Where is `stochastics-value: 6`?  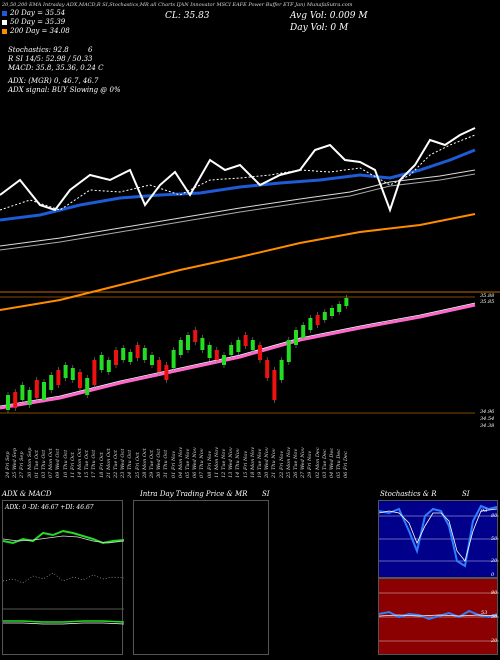
stochastics-value: 6 is located at coordinates (90, 50).